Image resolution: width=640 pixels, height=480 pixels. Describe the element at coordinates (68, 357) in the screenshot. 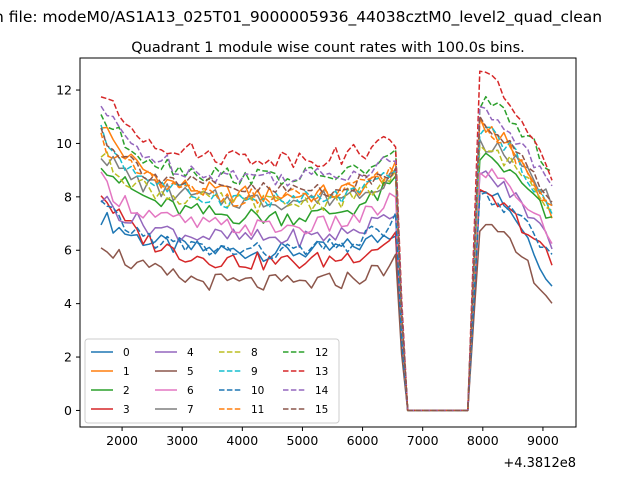

I see `y-tick-label: 2` at that location.